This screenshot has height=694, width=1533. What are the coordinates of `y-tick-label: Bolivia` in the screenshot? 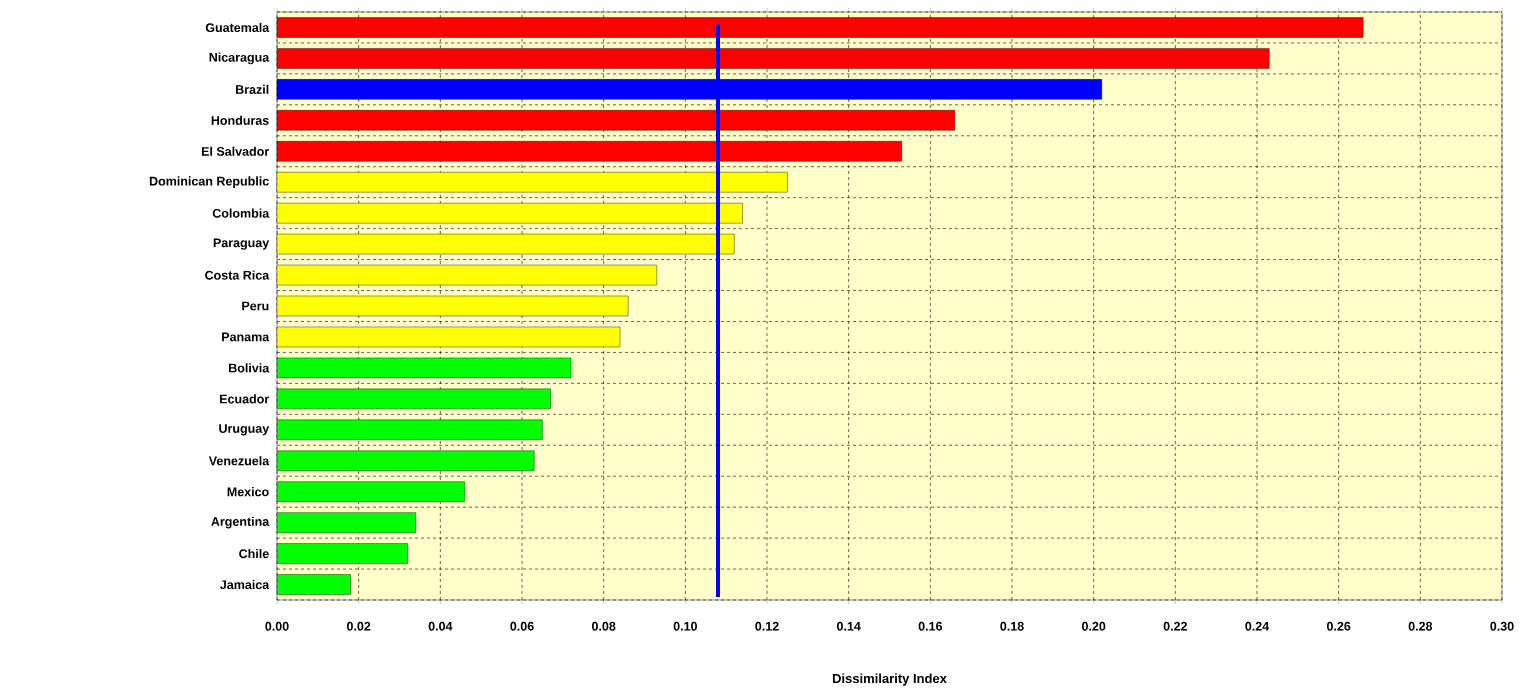 It's located at (249, 368).